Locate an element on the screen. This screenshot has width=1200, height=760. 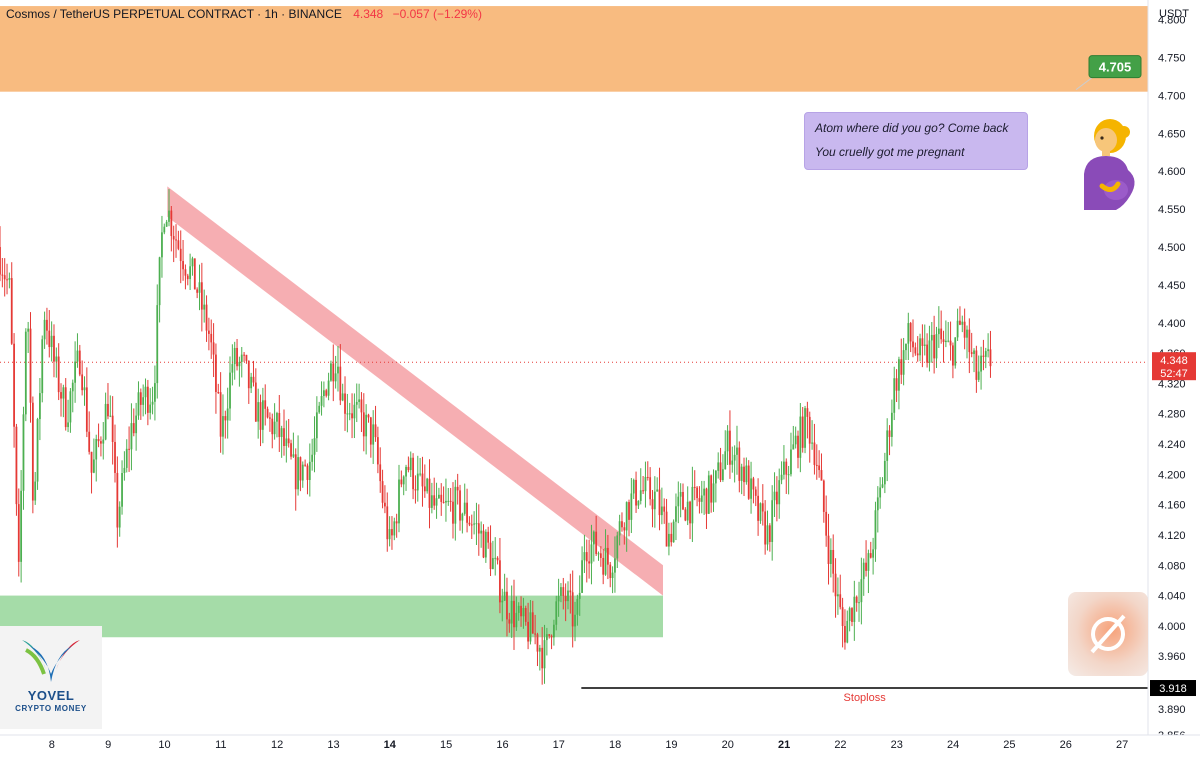
target-pointer is located at coordinates (1084, 84).